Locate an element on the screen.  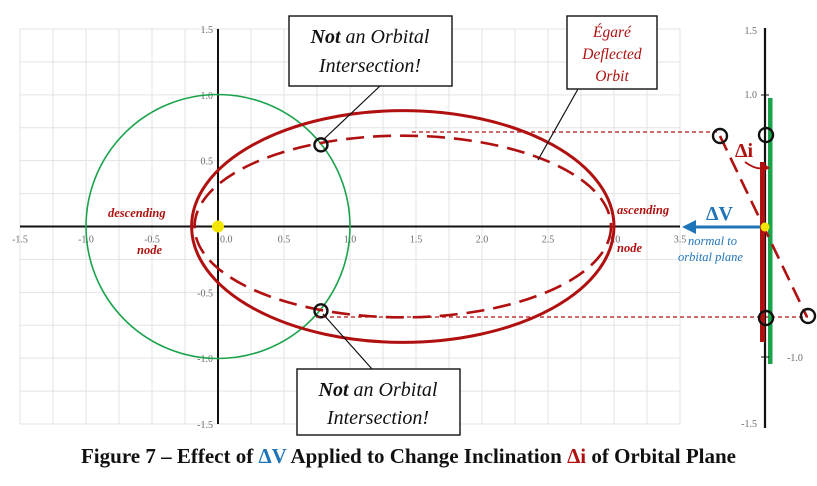
egare-line-2: Deflected is located at coordinates (611, 54).